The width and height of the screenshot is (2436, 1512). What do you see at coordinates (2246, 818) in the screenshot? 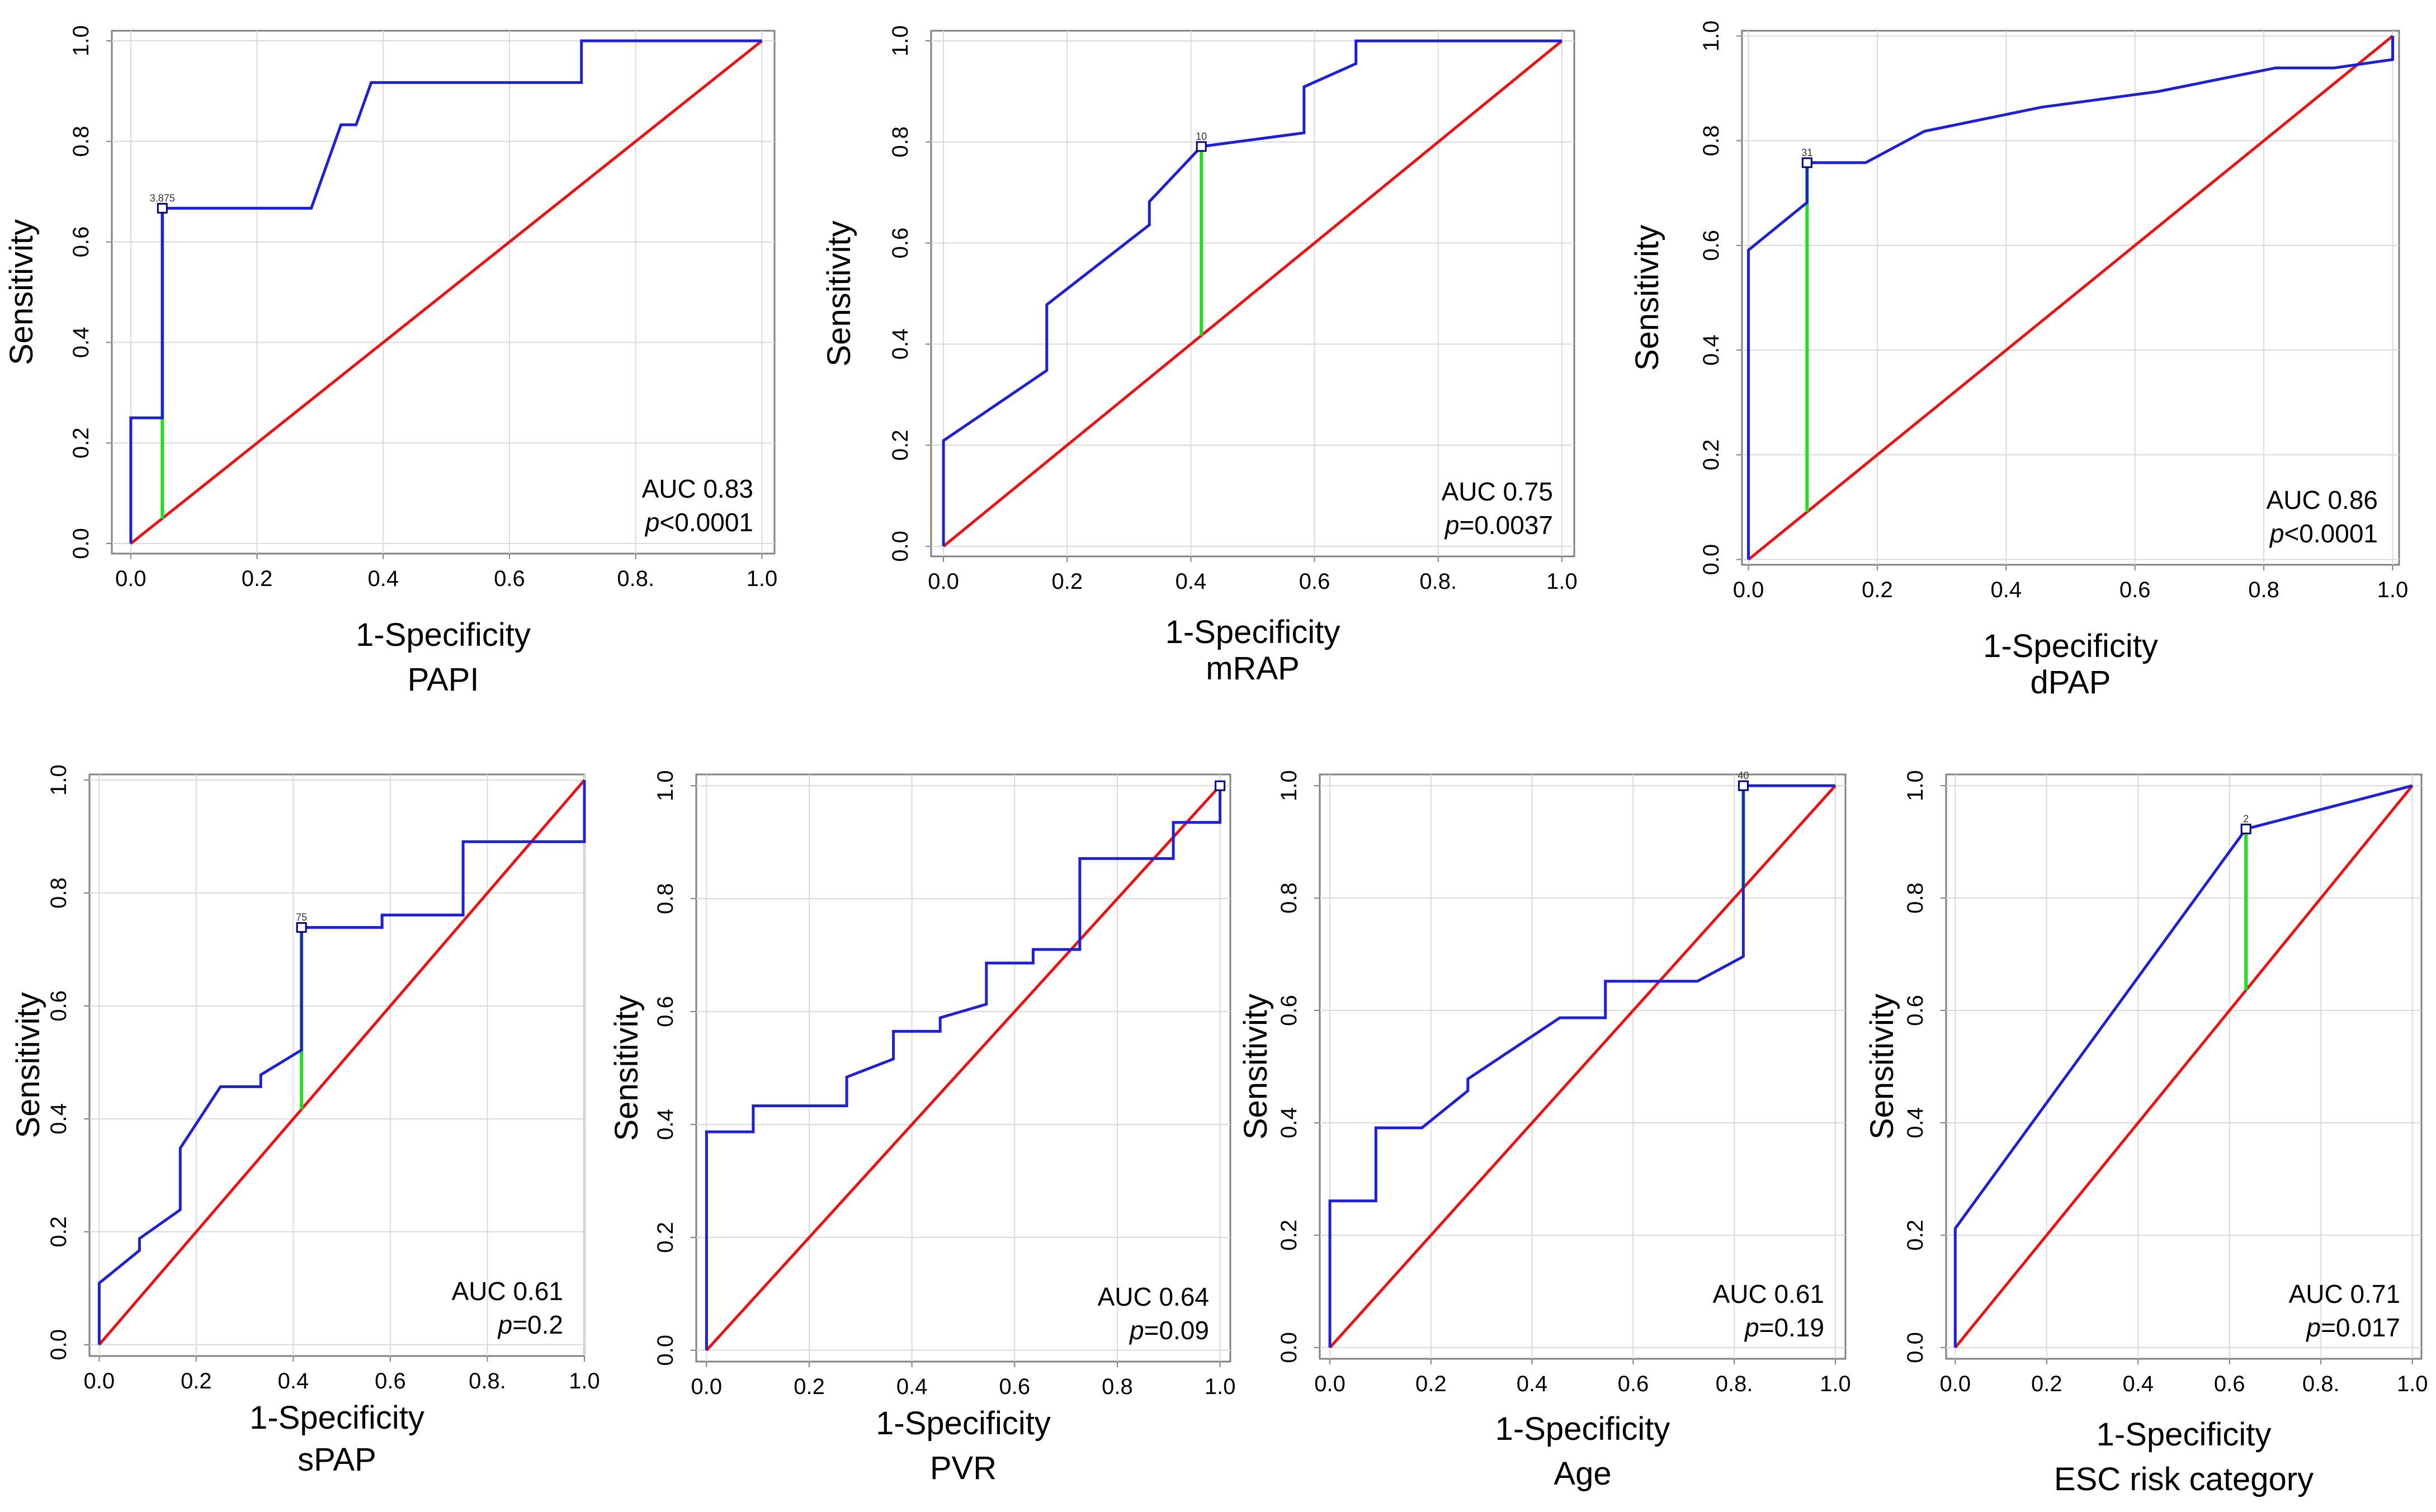
I see `cutoff-value-label: 2` at bounding box center [2246, 818].